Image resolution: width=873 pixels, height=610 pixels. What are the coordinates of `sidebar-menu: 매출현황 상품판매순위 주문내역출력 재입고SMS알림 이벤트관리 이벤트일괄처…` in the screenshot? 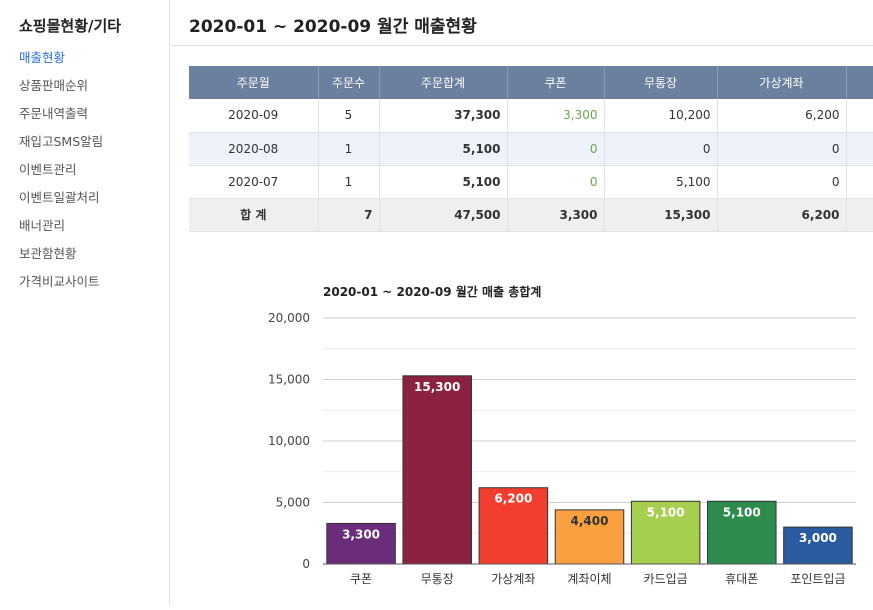 It's located at (61, 174).